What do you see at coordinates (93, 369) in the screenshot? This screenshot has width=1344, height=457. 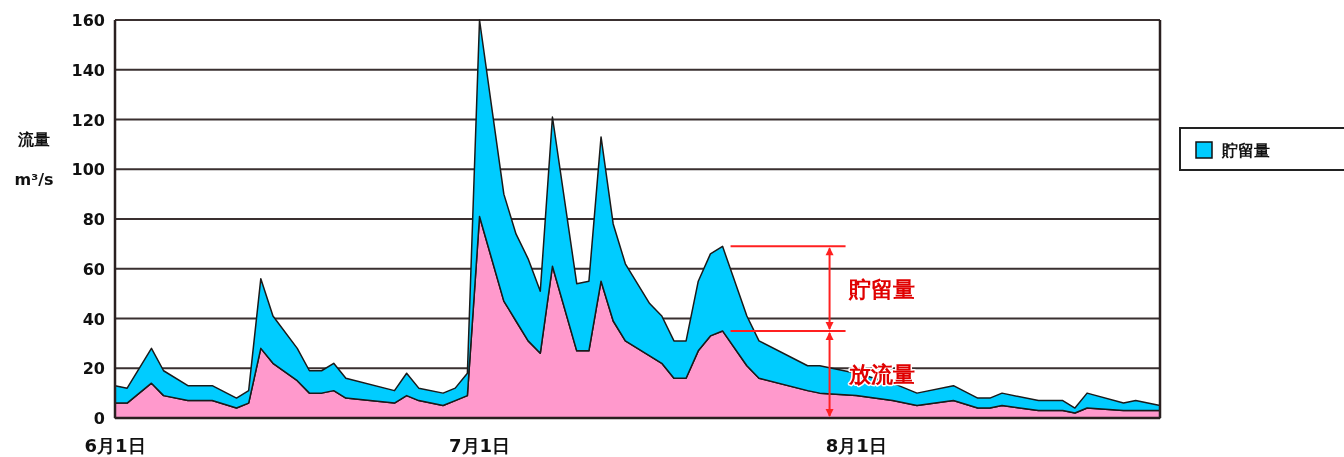 I see `y-tick-label: 20` at bounding box center [93, 369].